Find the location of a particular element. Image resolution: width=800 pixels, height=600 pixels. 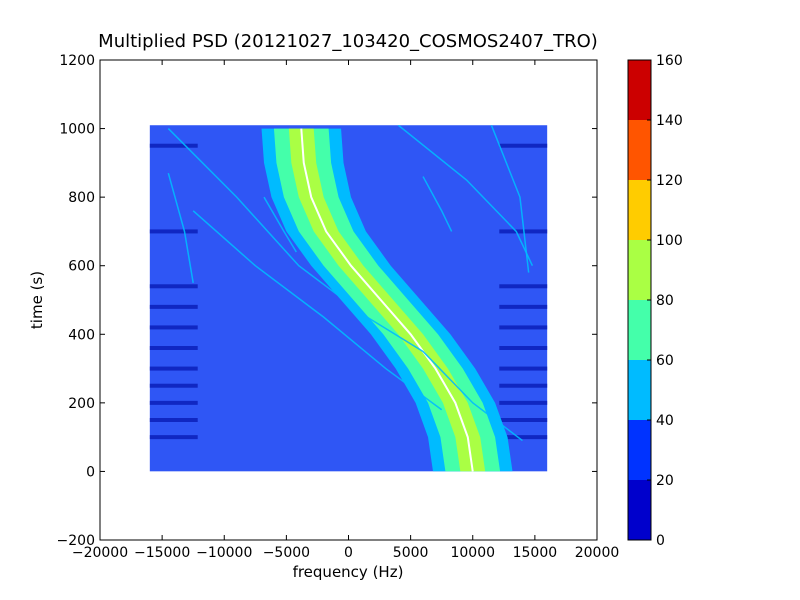

colorbar-tick-label: 100 is located at coordinates (669, 241).